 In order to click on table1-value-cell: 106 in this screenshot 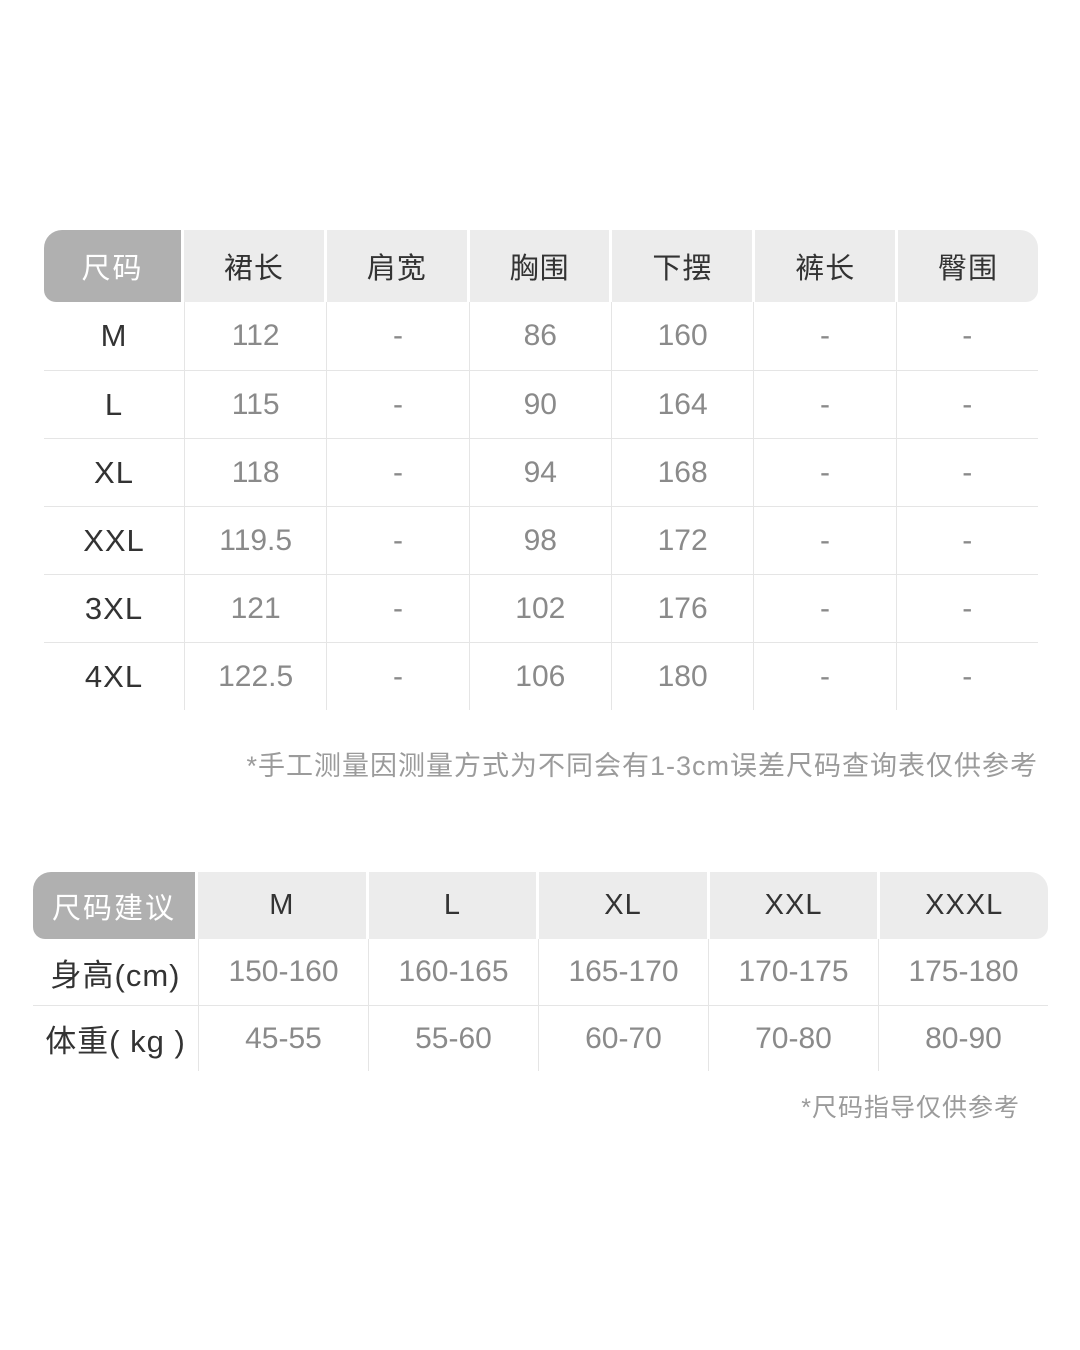, I will do `click(539, 676)`.